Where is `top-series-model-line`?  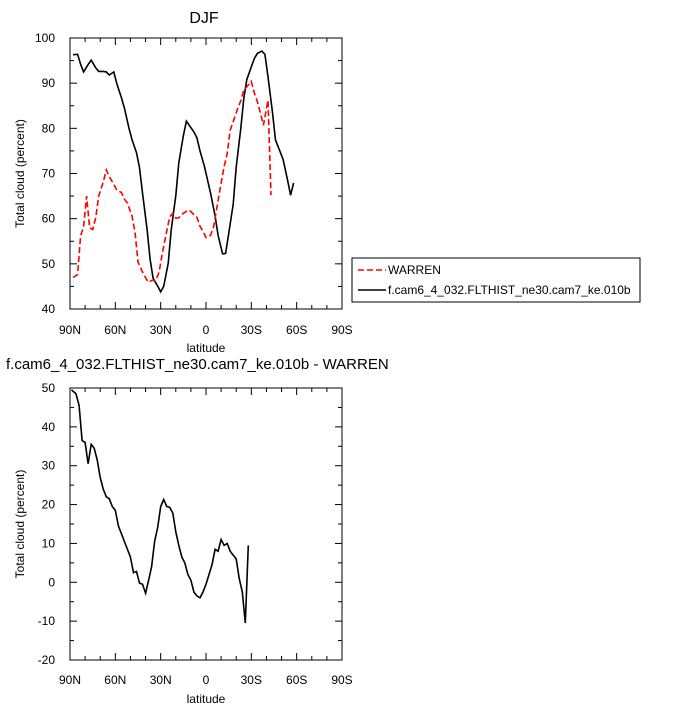 top-series-model-line is located at coordinates (183, 172).